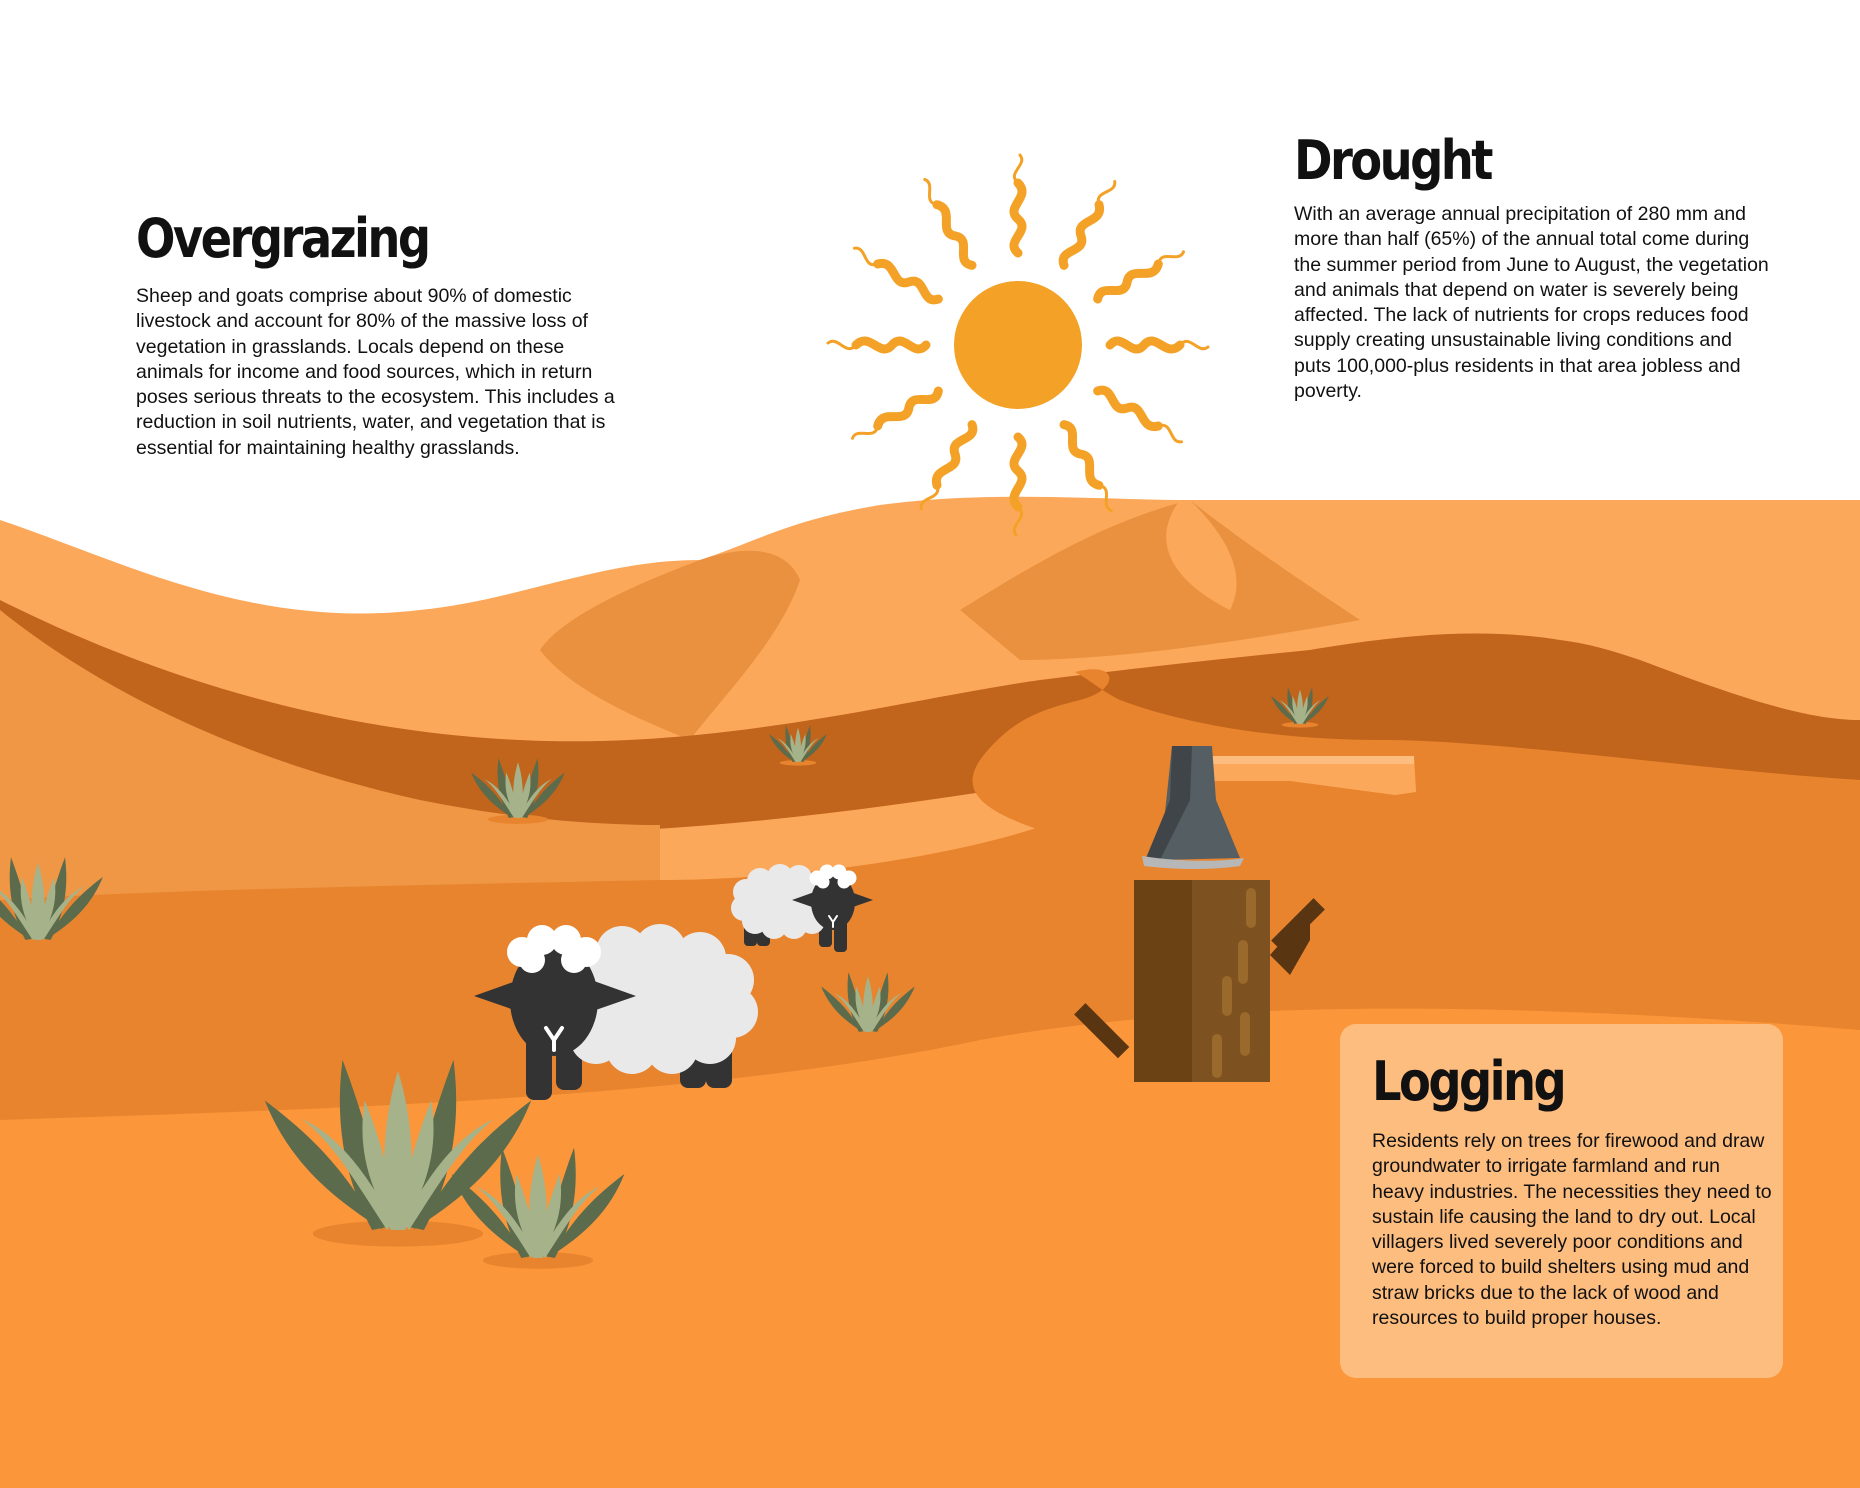  What do you see at coordinates (1393, 160) in the screenshot?
I see `drought-title: Drought` at bounding box center [1393, 160].